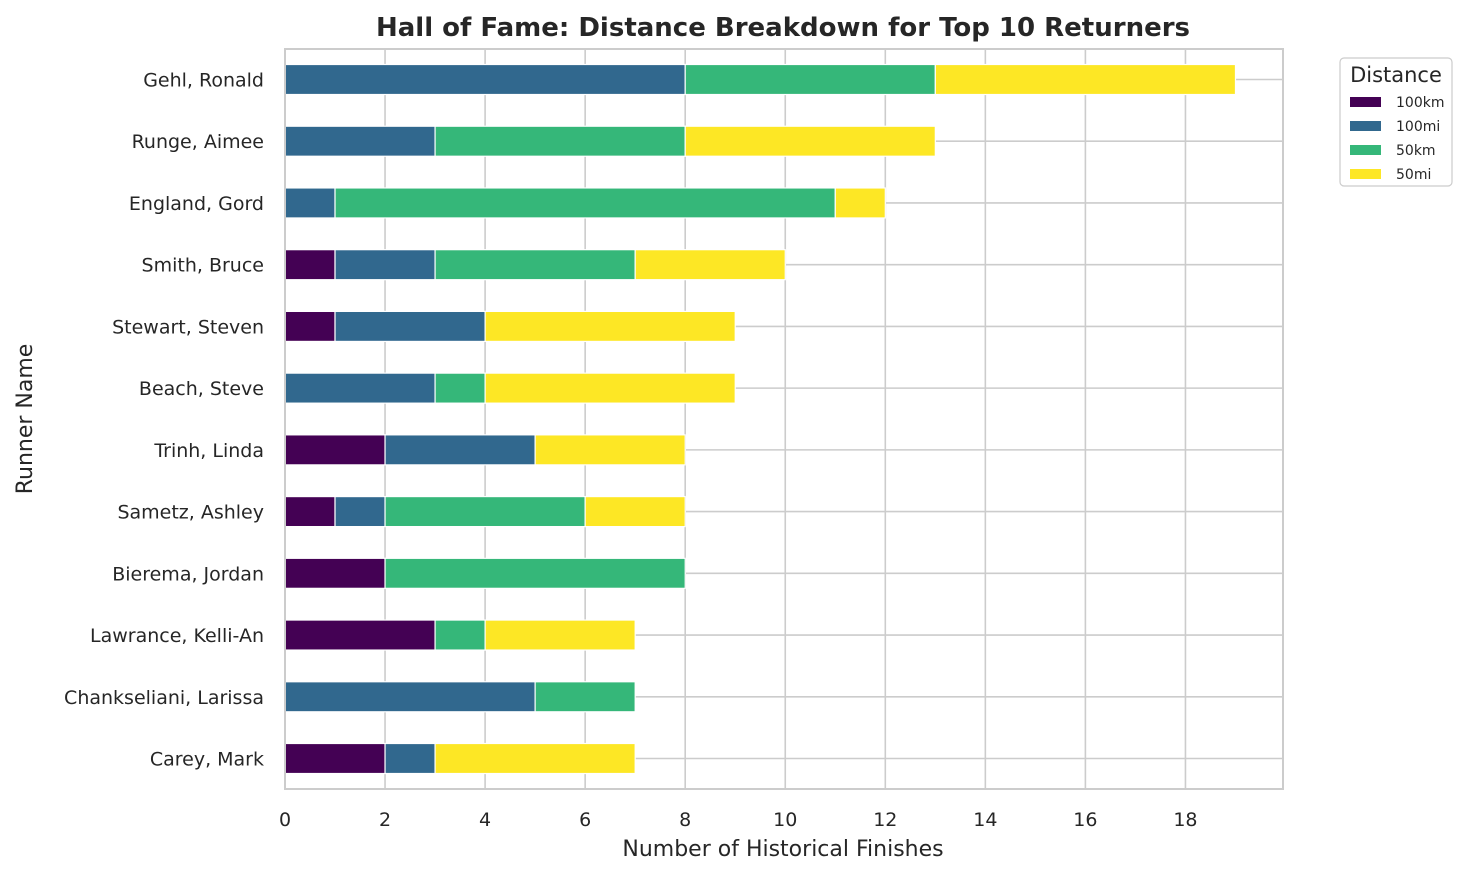  Describe the element at coordinates (985, 820) in the screenshot. I see `x-tick-label: 14` at that location.